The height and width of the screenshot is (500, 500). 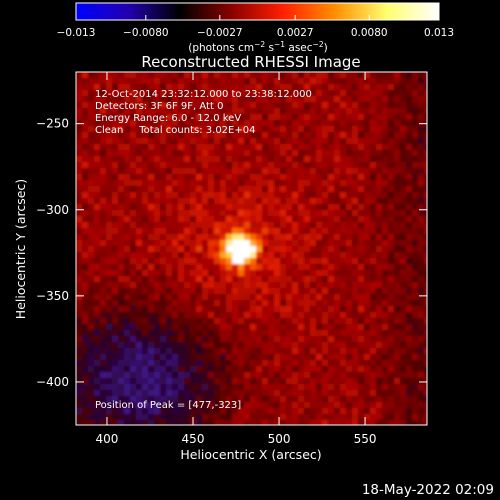 I want to click on colorbar-tick-label: −0.0027, so click(x=220, y=33).